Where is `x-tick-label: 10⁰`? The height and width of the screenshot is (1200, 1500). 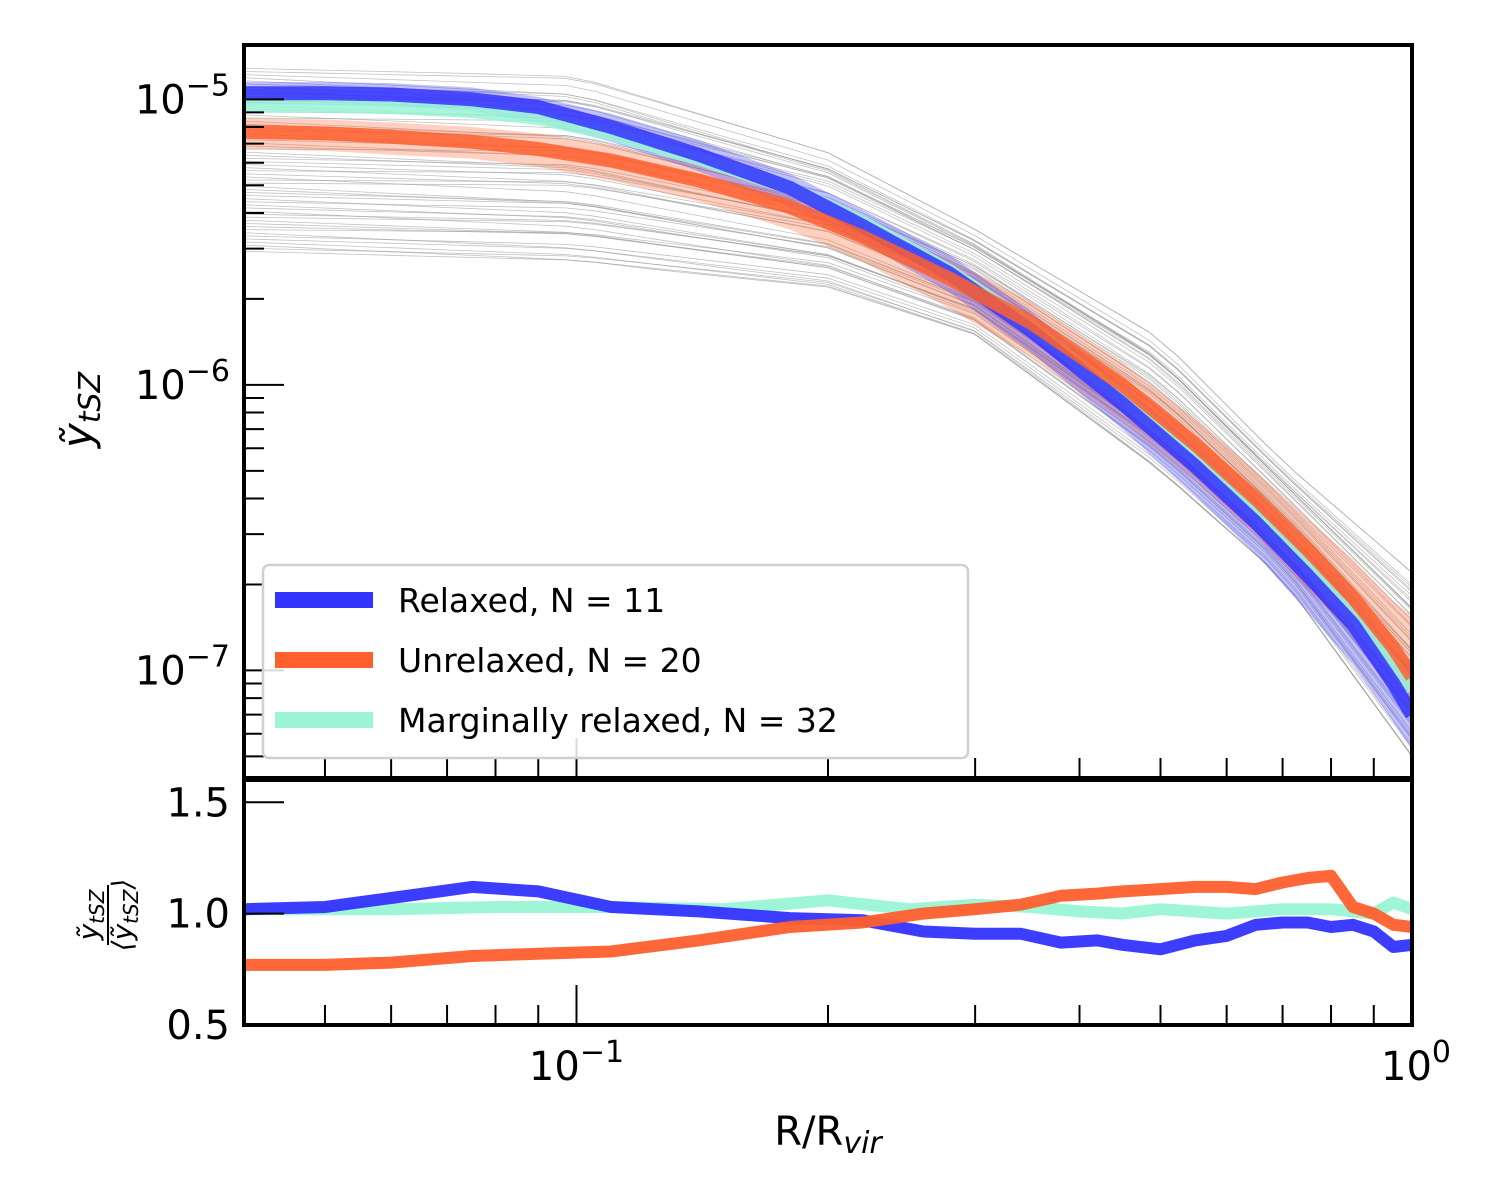
x-tick-label: 10⁰ is located at coordinates (1416, 1062).